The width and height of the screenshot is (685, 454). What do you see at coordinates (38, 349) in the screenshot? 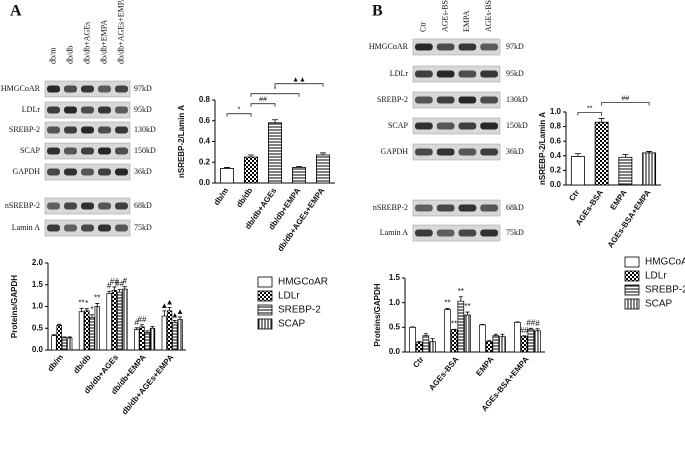
I see `y-tick-label: 0.0` at bounding box center [38, 349].